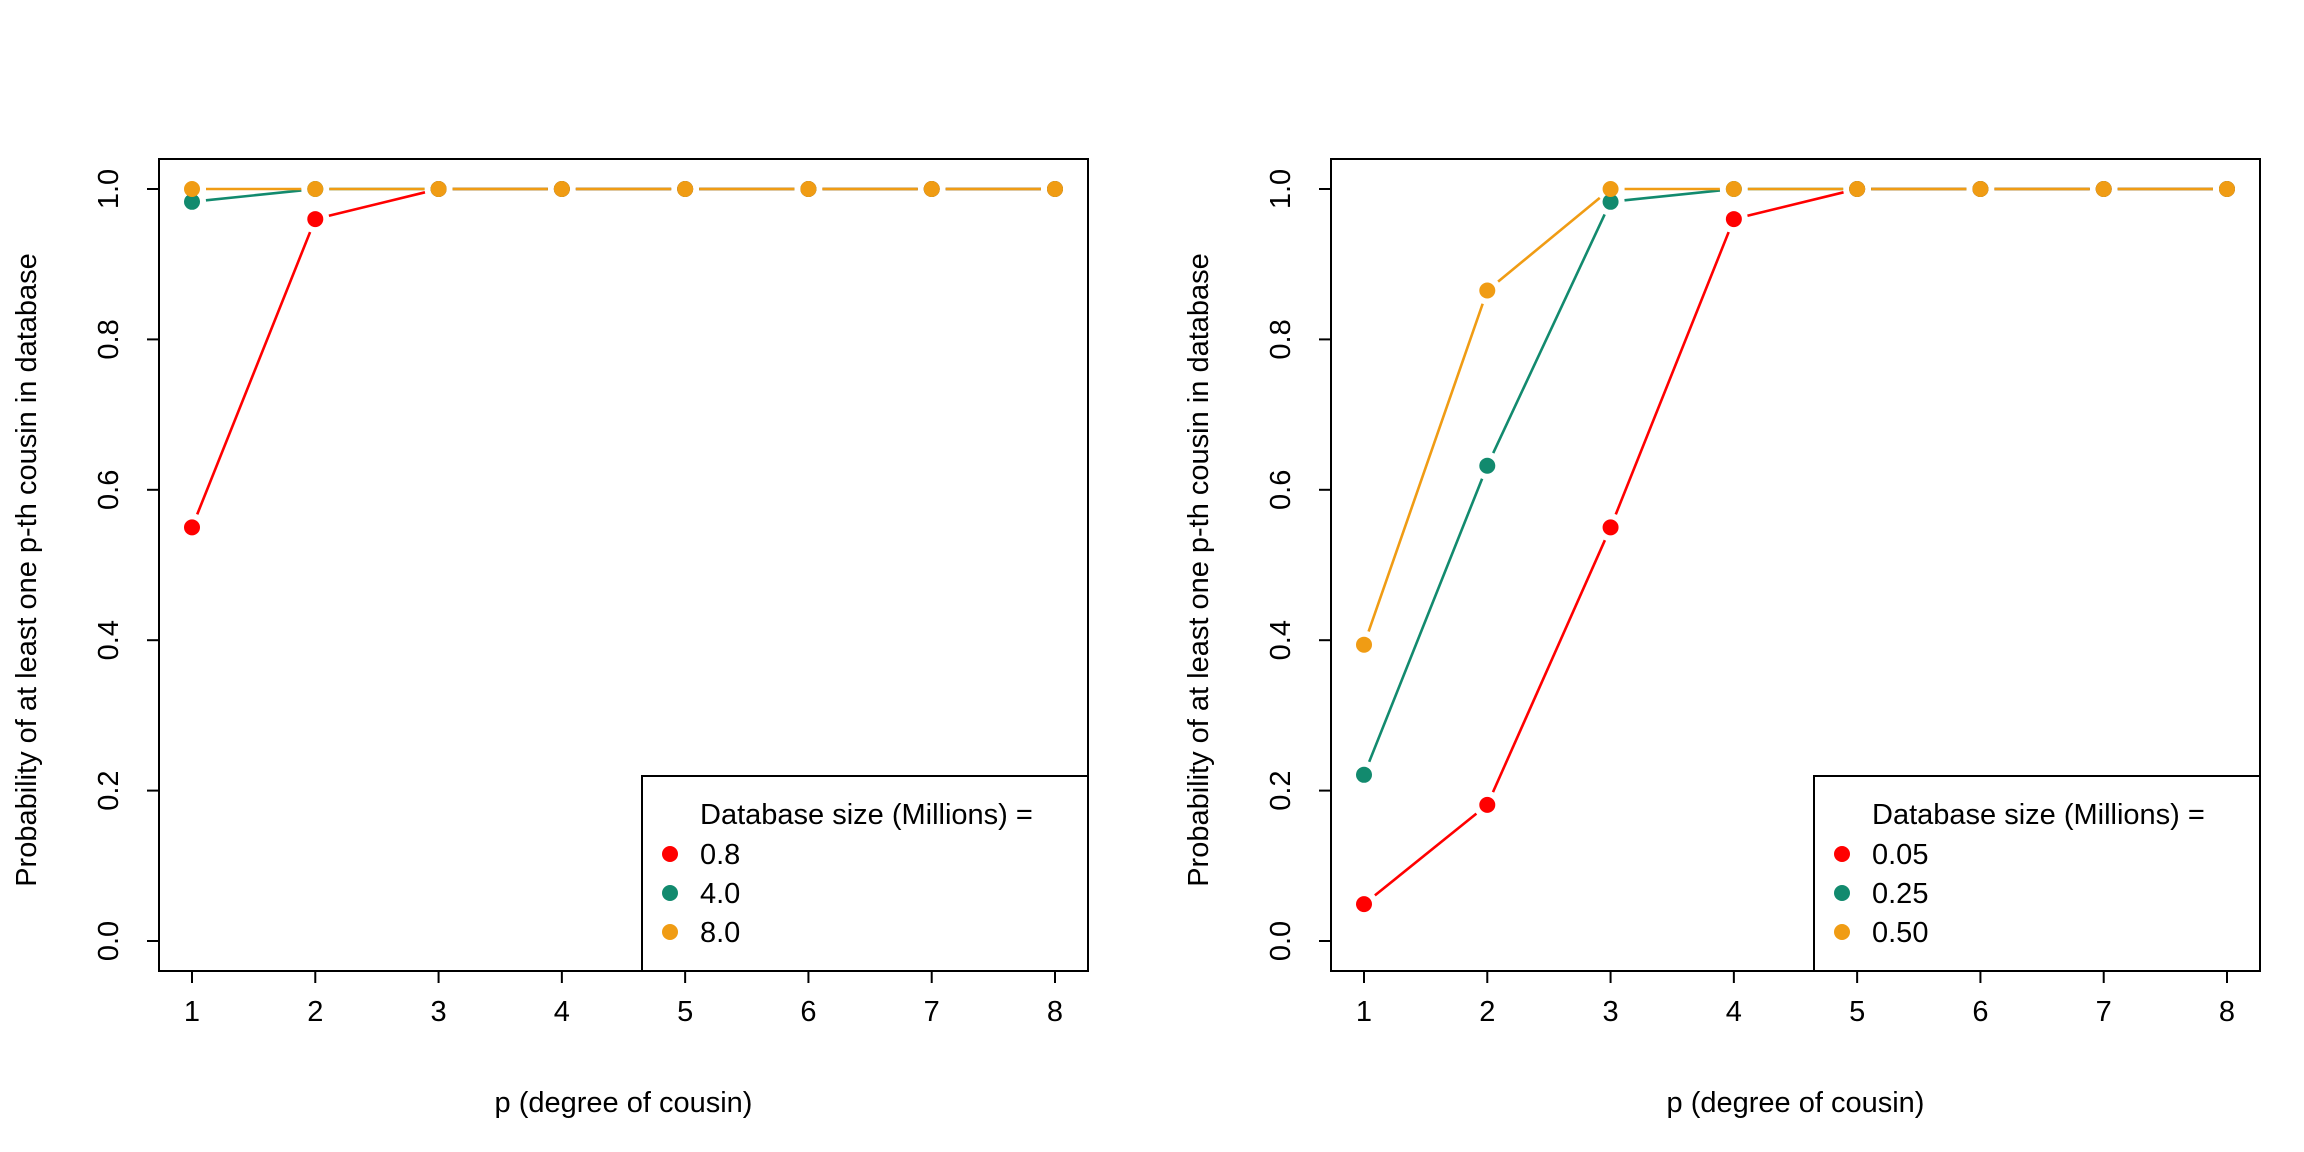 This screenshot has width=2304, height=1152. What do you see at coordinates (720, 894) in the screenshot?
I see `legend-label: 4.0` at bounding box center [720, 894].